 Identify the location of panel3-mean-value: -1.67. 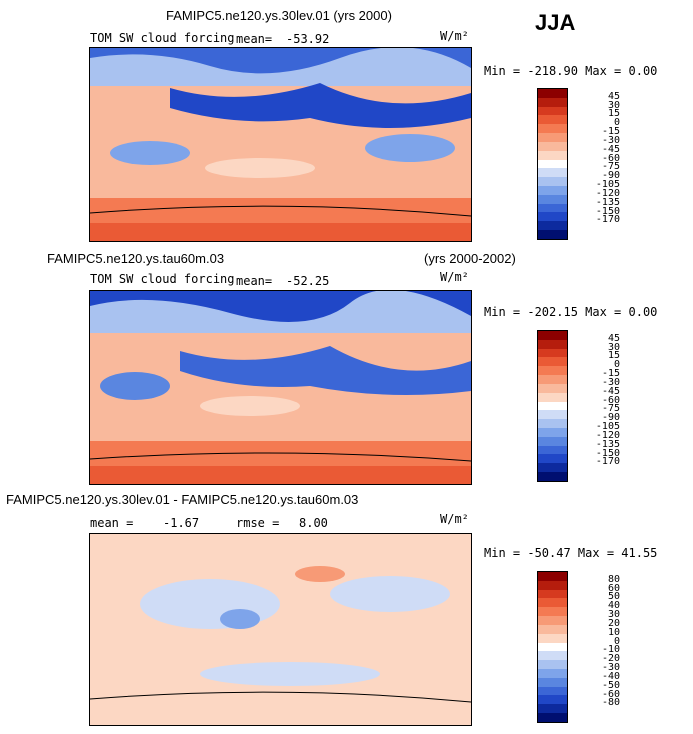
(181, 523).